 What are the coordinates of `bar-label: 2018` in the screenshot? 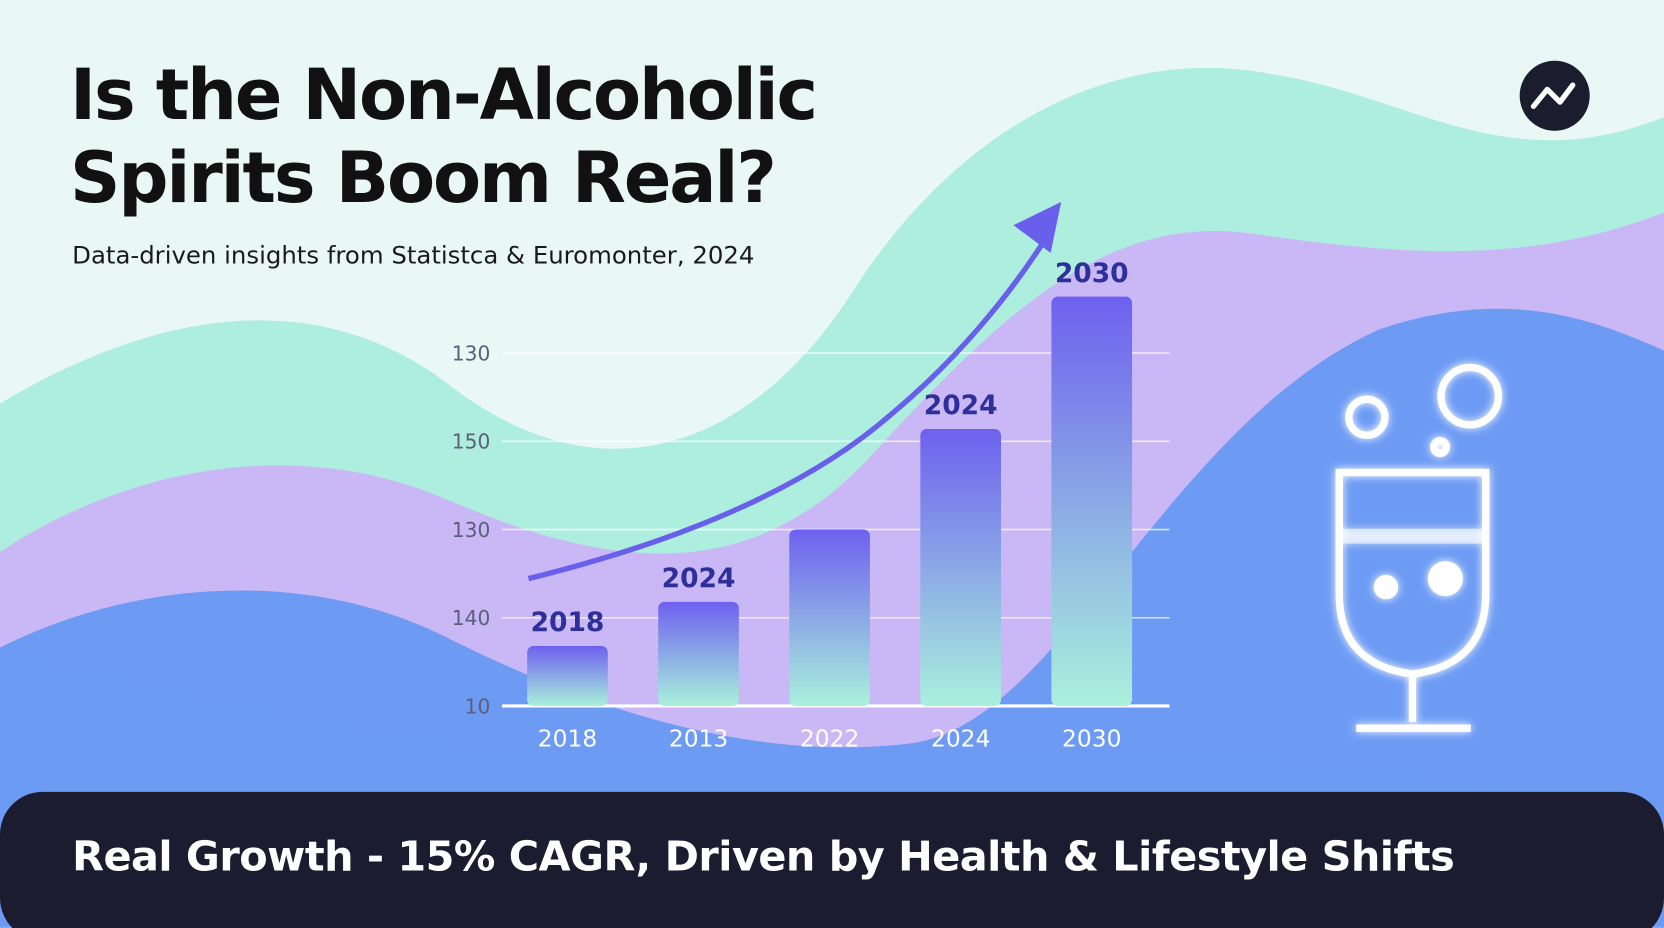 It's located at (568, 622).